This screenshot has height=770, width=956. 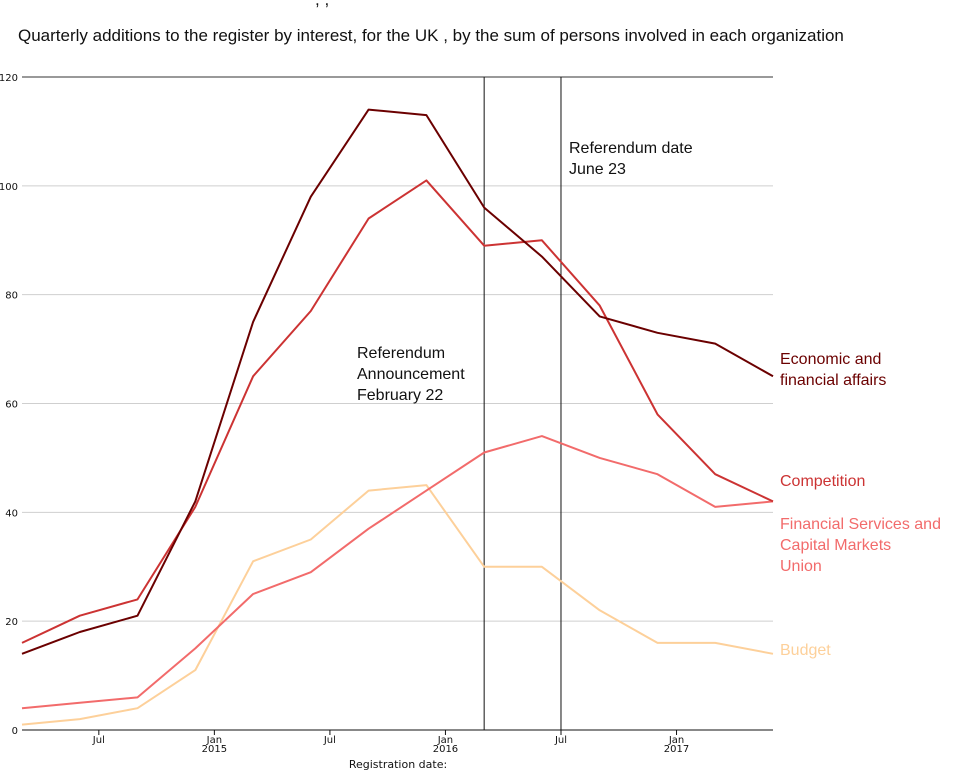 What do you see at coordinates (411, 374) in the screenshot?
I see `annotation-text: Announcement` at bounding box center [411, 374].